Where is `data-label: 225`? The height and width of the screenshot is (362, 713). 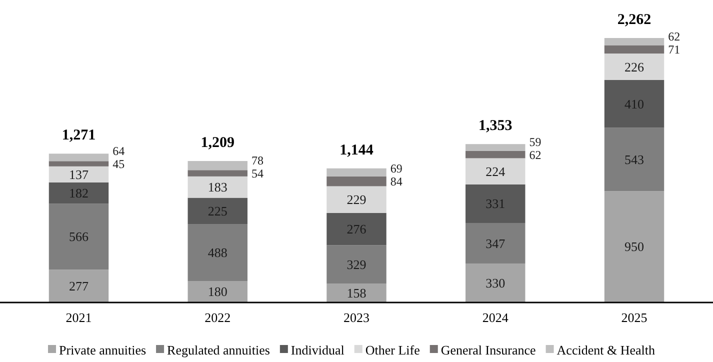 data-label: 225 is located at coordinates (218, 210).